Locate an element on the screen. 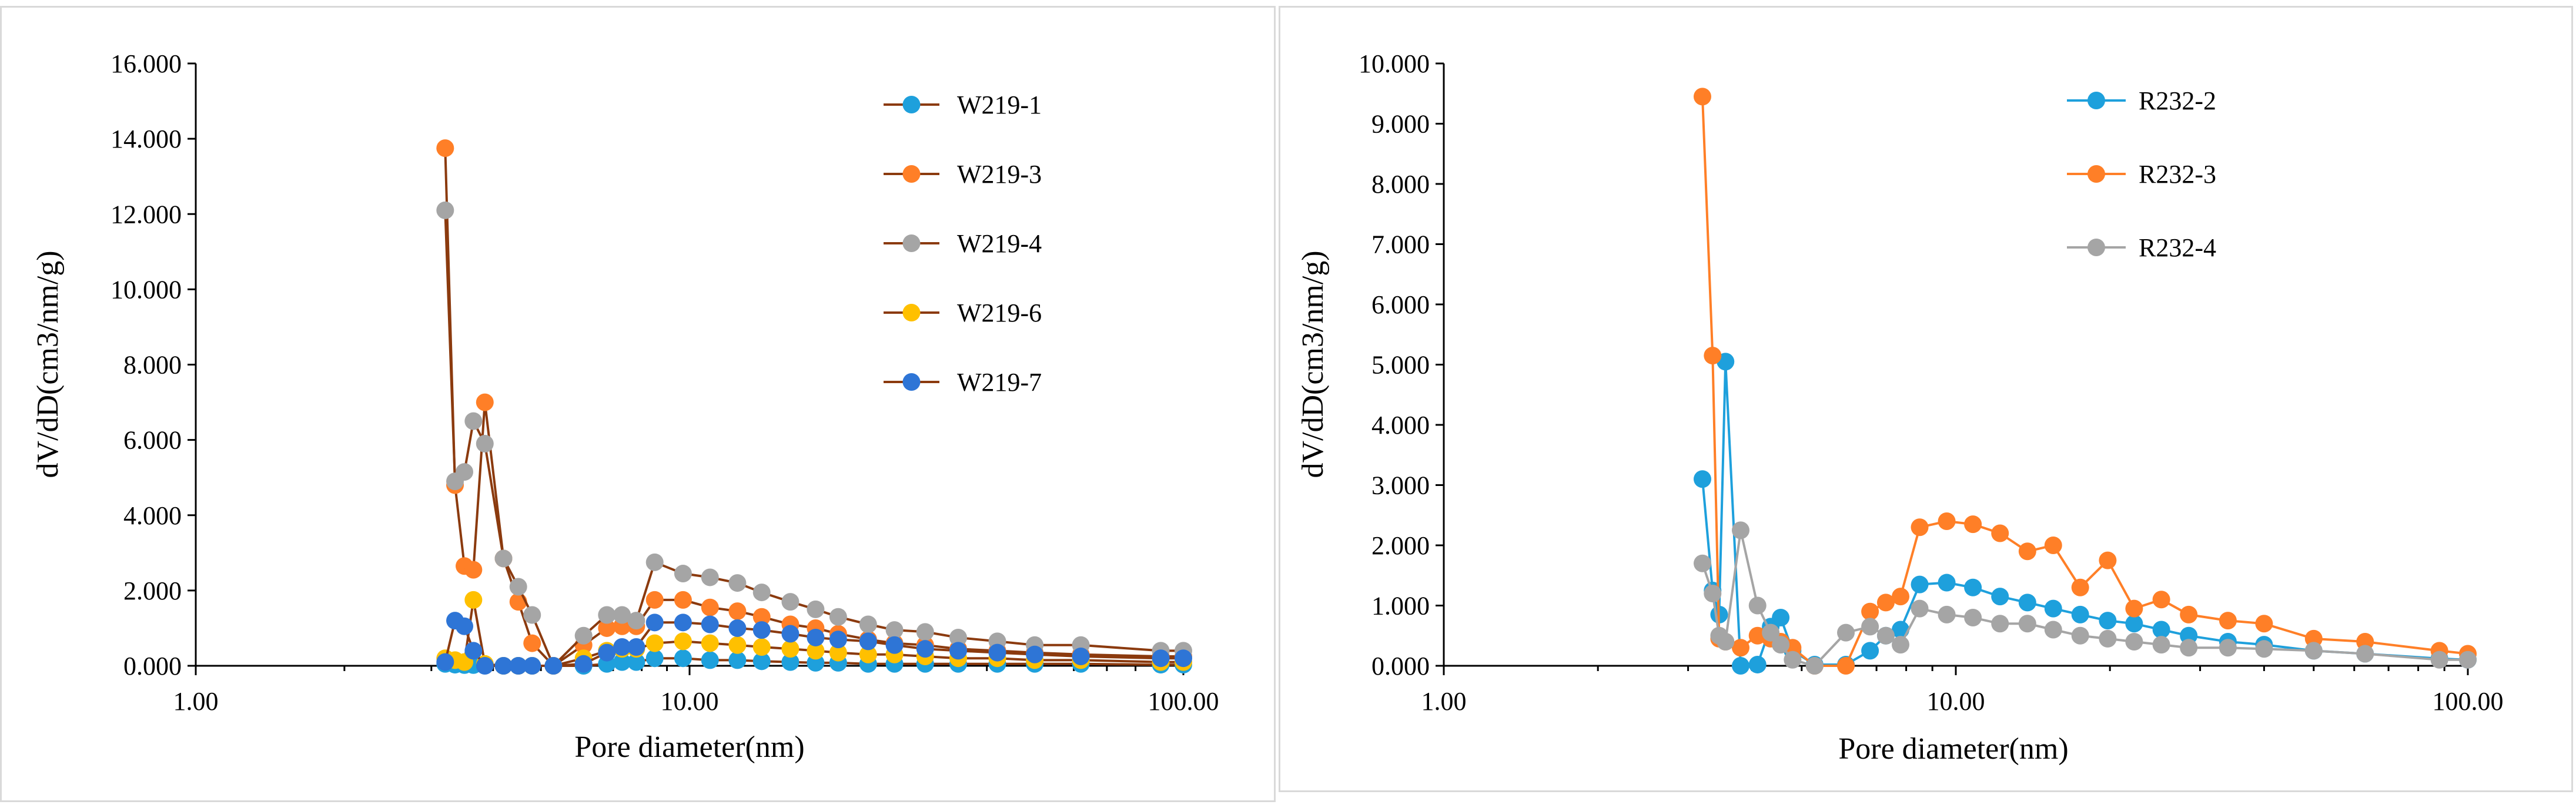  left-legend-item: W219-3 is located at coordinates (963, 174).